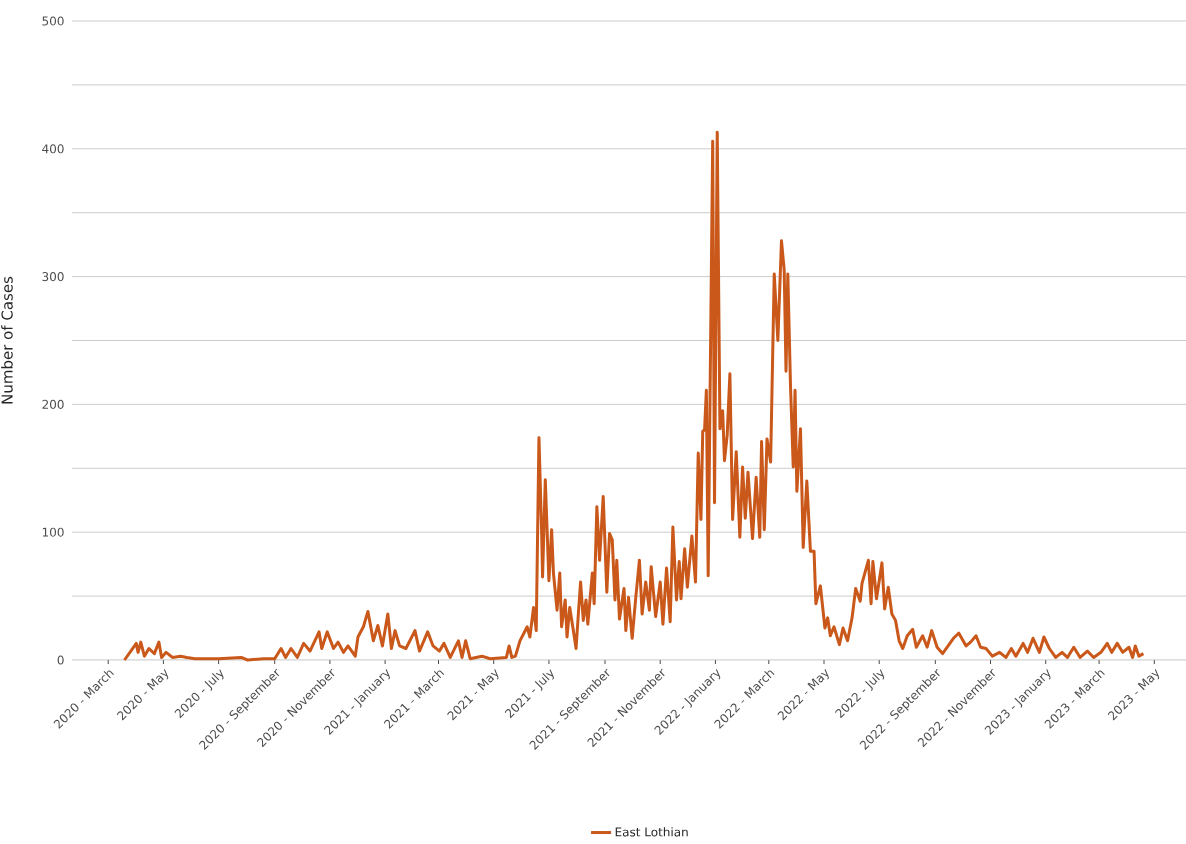 The width and height of the screenshot is (1186, 844). What do you see at coordinates (651, 832) in the screenshot?
I see `legend-label: East Lothian` at bounding box center [651, 832].